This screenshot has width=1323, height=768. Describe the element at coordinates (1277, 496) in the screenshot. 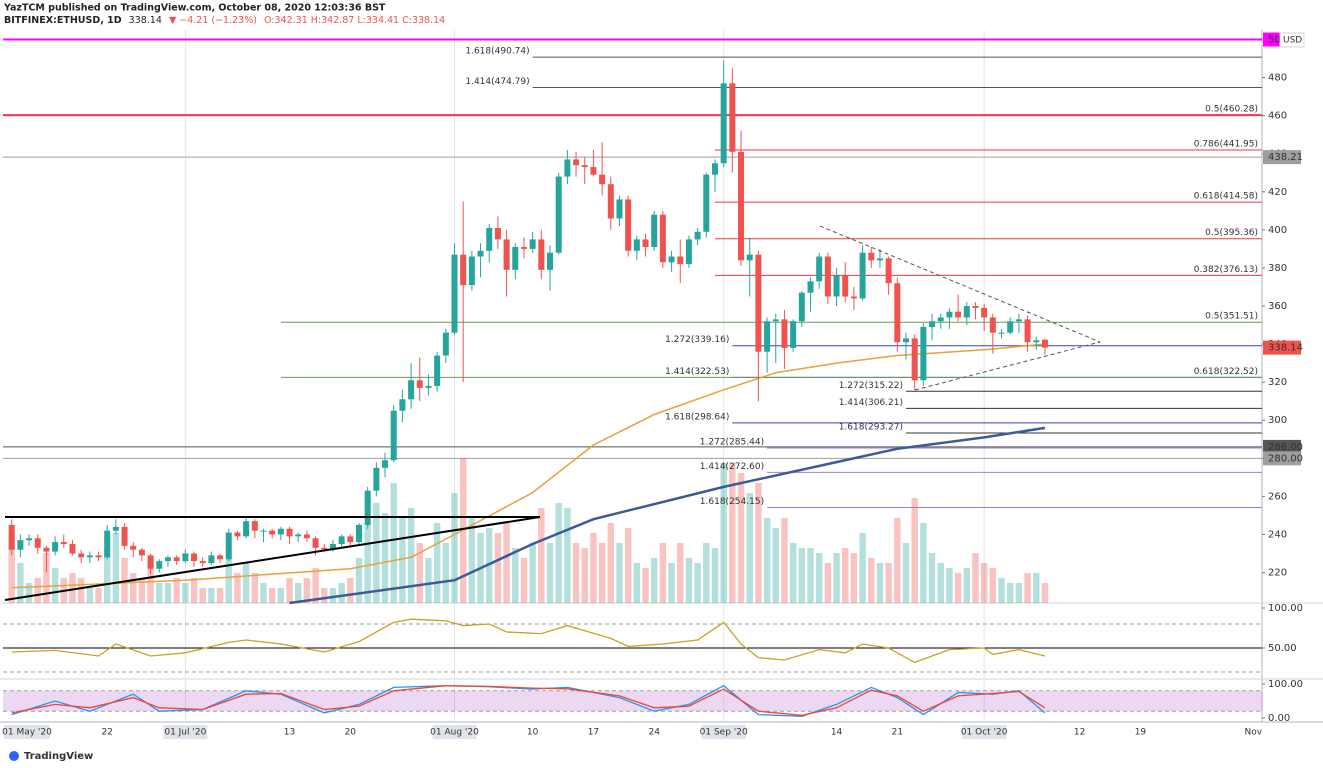

I see `y-tick-label: 260` at that location.